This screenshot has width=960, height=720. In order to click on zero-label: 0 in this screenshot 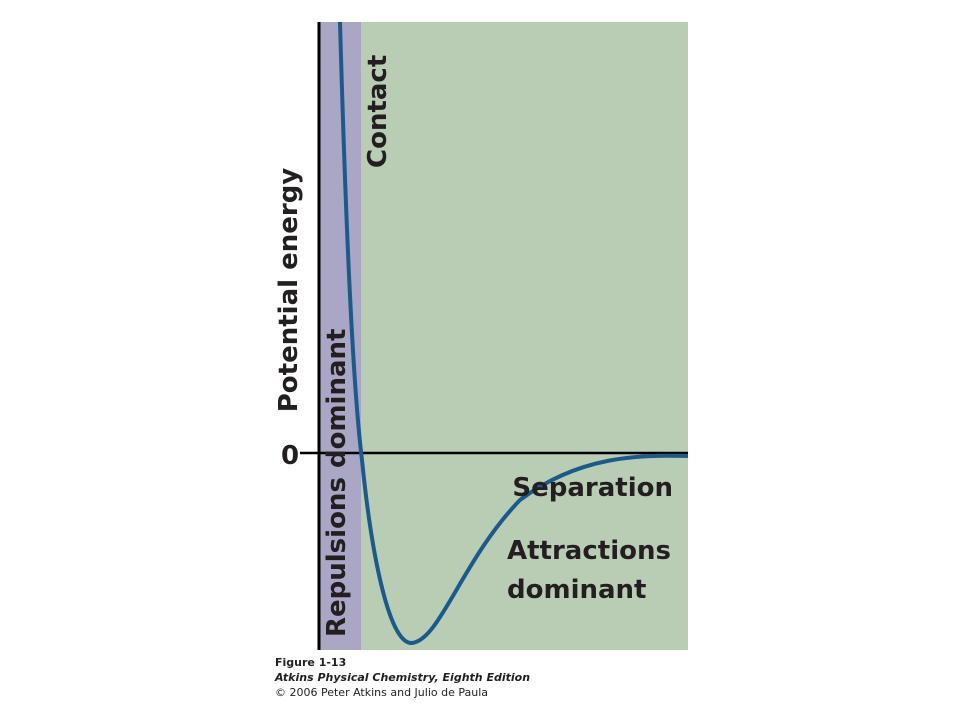, I will do `click(290, 456)`.